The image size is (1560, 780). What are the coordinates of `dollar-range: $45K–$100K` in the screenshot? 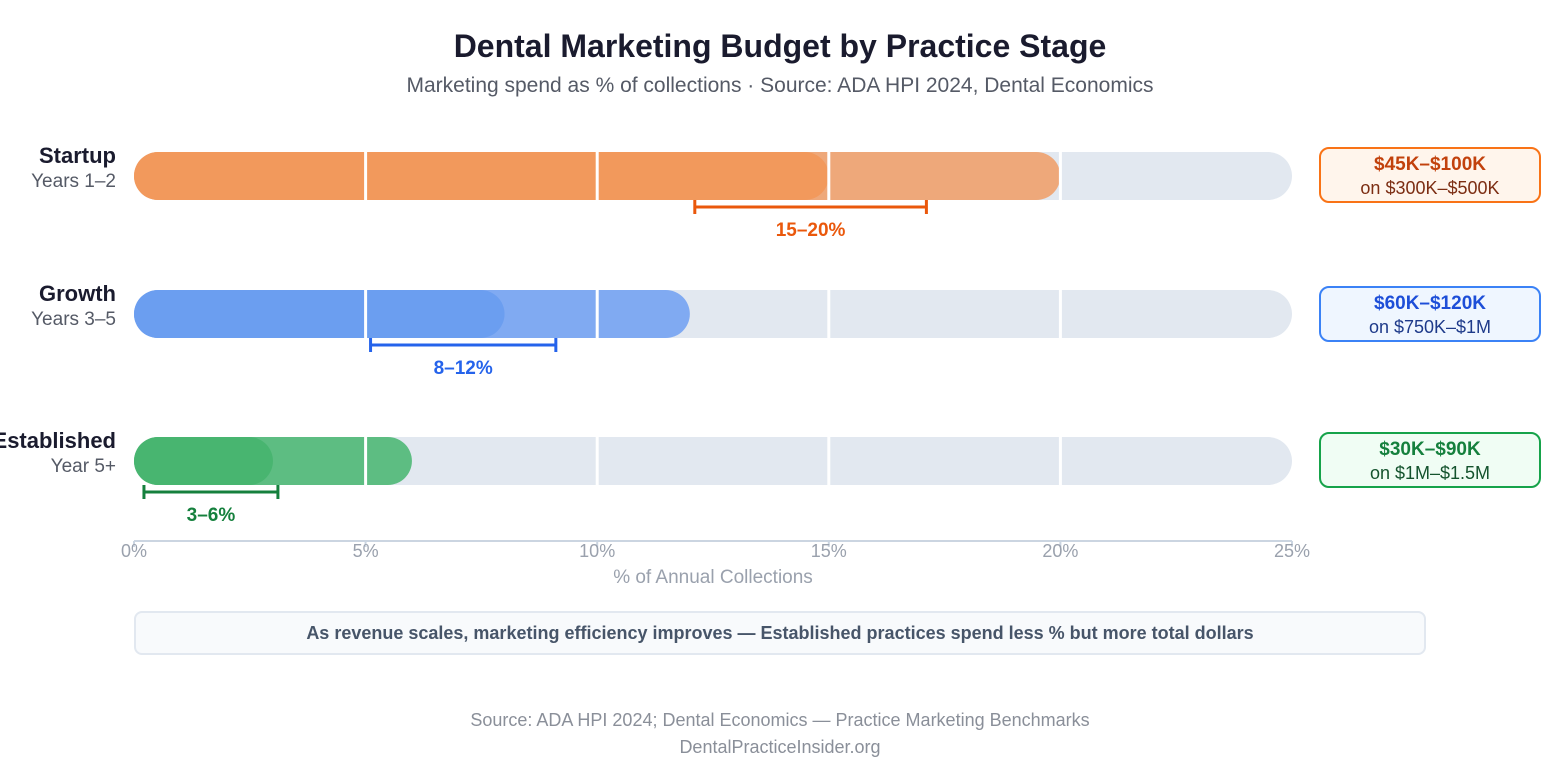 It's located at (1430, 164).